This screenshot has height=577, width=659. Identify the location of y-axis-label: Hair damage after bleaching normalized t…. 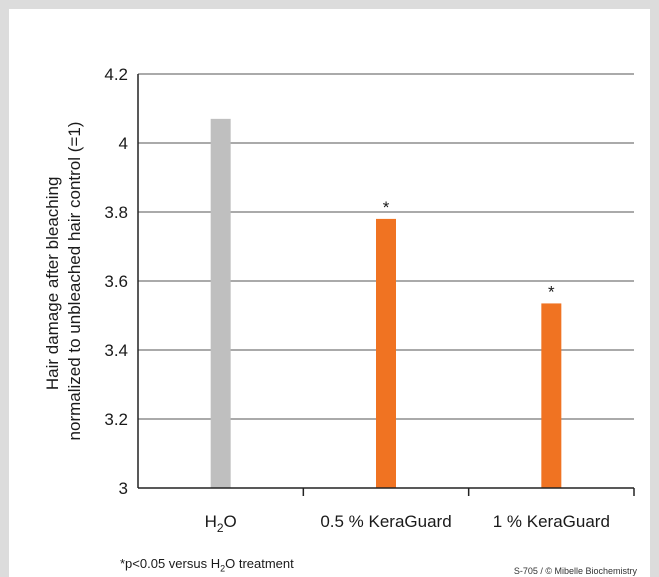
(63, 281).